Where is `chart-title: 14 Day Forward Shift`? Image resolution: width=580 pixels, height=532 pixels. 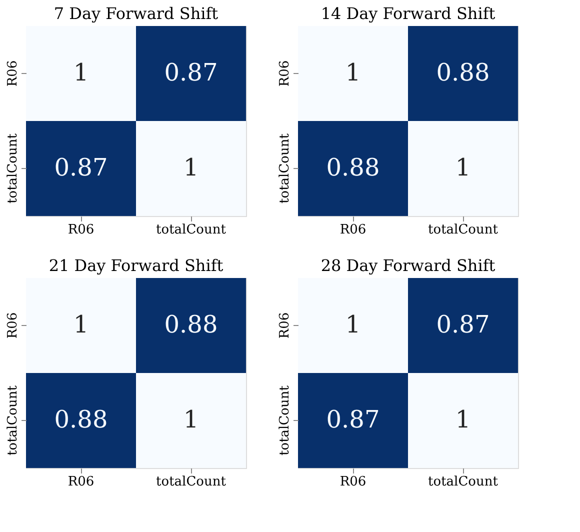 chart-title: 14 Day Forward Shift is located at coordinates (408, 13).